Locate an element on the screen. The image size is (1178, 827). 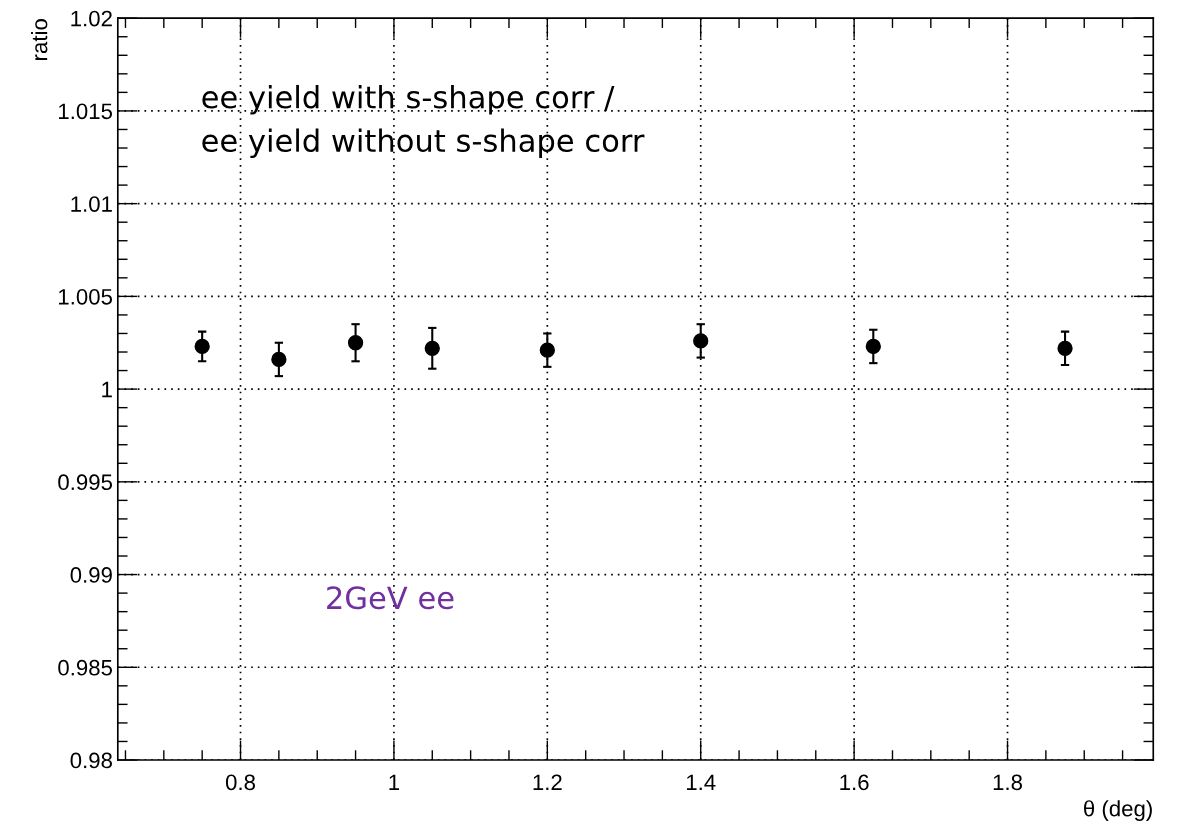
x-tick-label: 1 is located at coordinates (394, 782).